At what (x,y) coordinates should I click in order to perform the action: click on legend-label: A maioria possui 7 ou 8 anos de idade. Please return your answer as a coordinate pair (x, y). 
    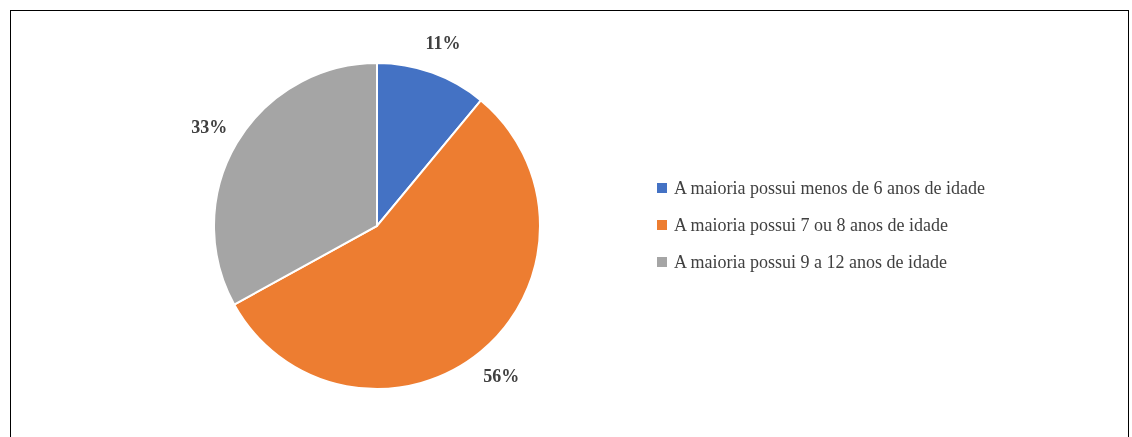
    Looking at the image, I should click on (811, 225).